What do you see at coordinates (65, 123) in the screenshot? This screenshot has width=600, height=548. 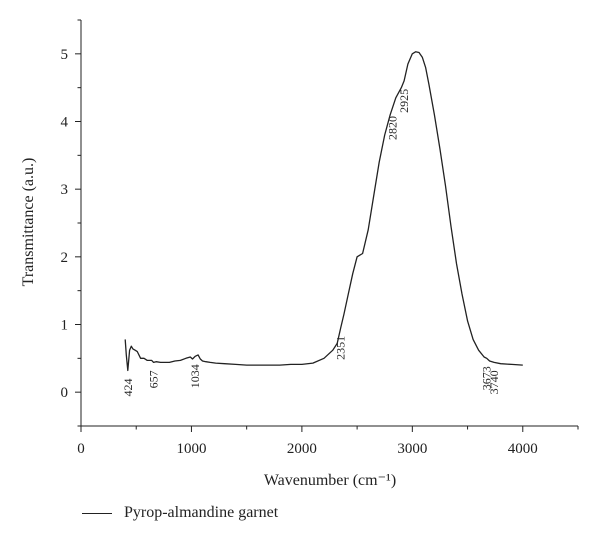 I see `y-tick-label: 4` at bounding box center [65, 123].